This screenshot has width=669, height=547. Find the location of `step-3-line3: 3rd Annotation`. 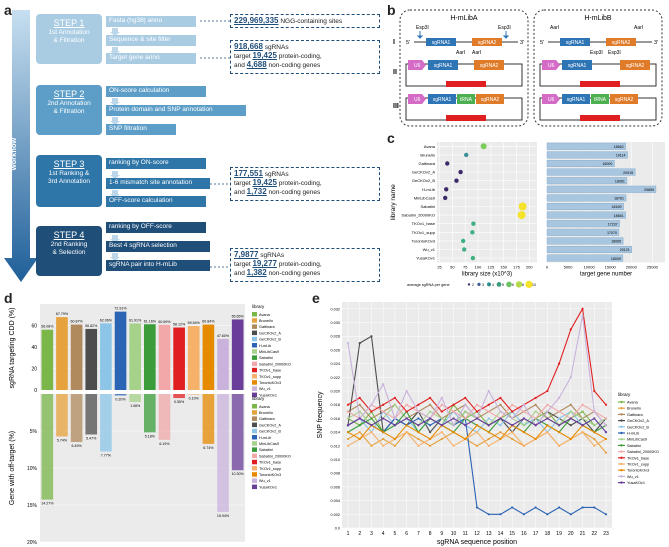

step-3-line3: 3rd Annotation is located at coordinates (69, 181).